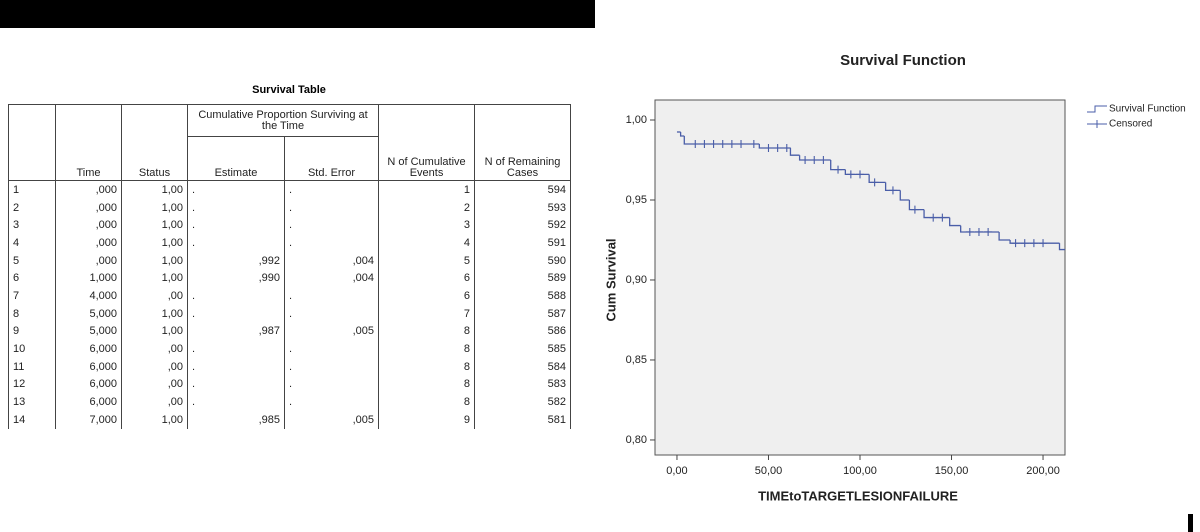  I want to click on table-row: 1,000 1,00.. 1 594, so click(290, 189).